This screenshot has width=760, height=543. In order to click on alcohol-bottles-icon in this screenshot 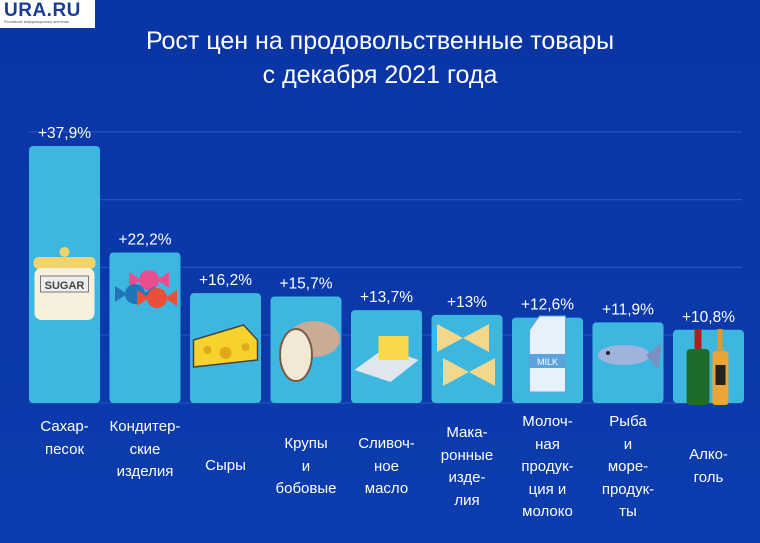, I will do `click(707, 367)`.